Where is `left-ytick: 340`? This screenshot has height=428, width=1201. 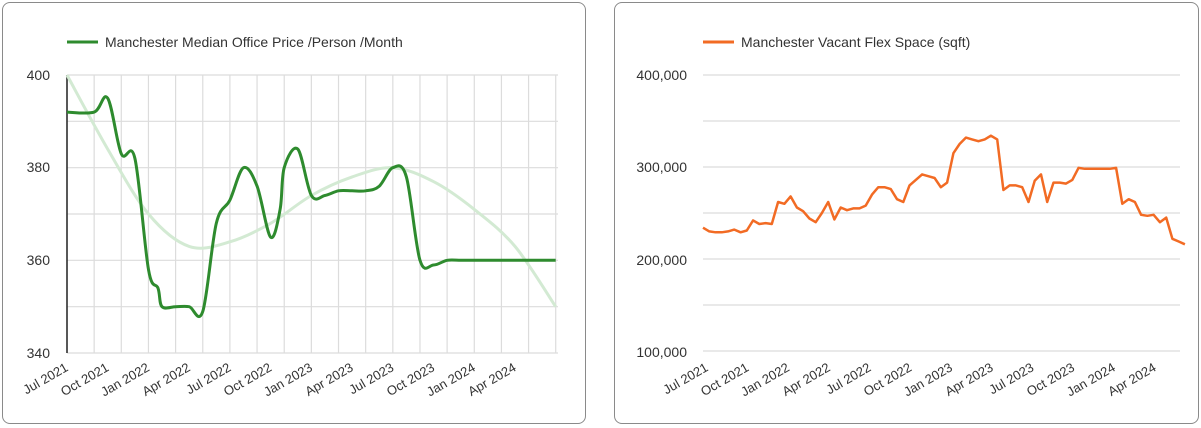 left-ytick: 340 is located at coordinates (39, 353).